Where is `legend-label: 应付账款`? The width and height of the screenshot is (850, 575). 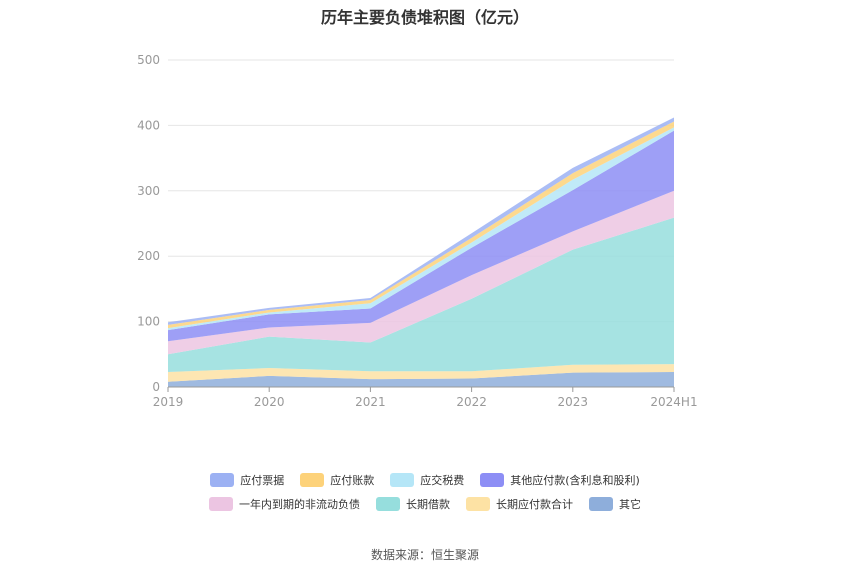
legend-label: 应付账款 is located at coordinates (352, 480).